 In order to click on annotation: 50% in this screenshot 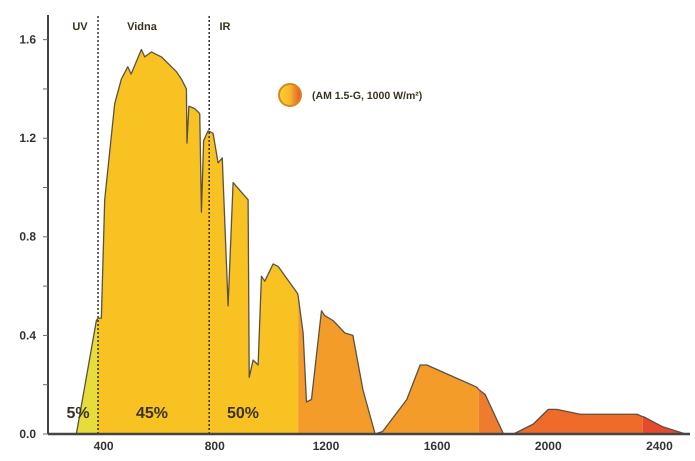, I will do `click(243, 413)`.